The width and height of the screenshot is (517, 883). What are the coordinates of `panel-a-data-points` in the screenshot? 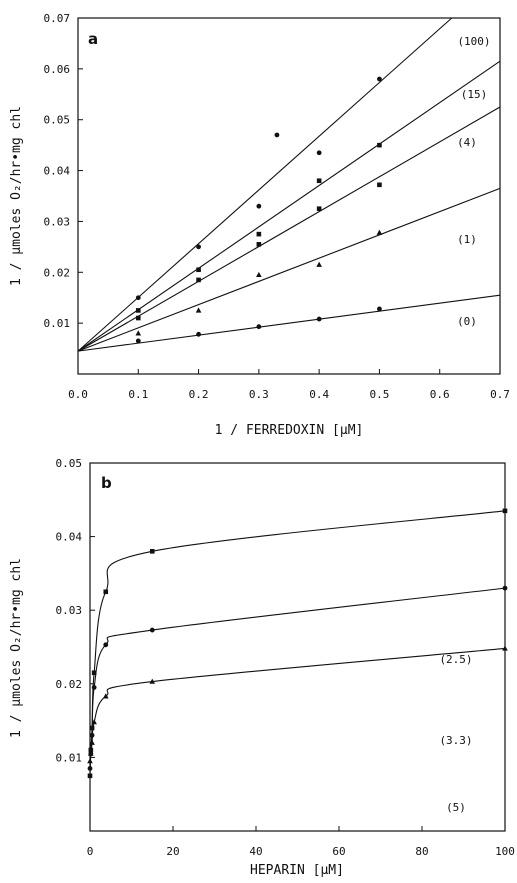 It's located at (259, 210).